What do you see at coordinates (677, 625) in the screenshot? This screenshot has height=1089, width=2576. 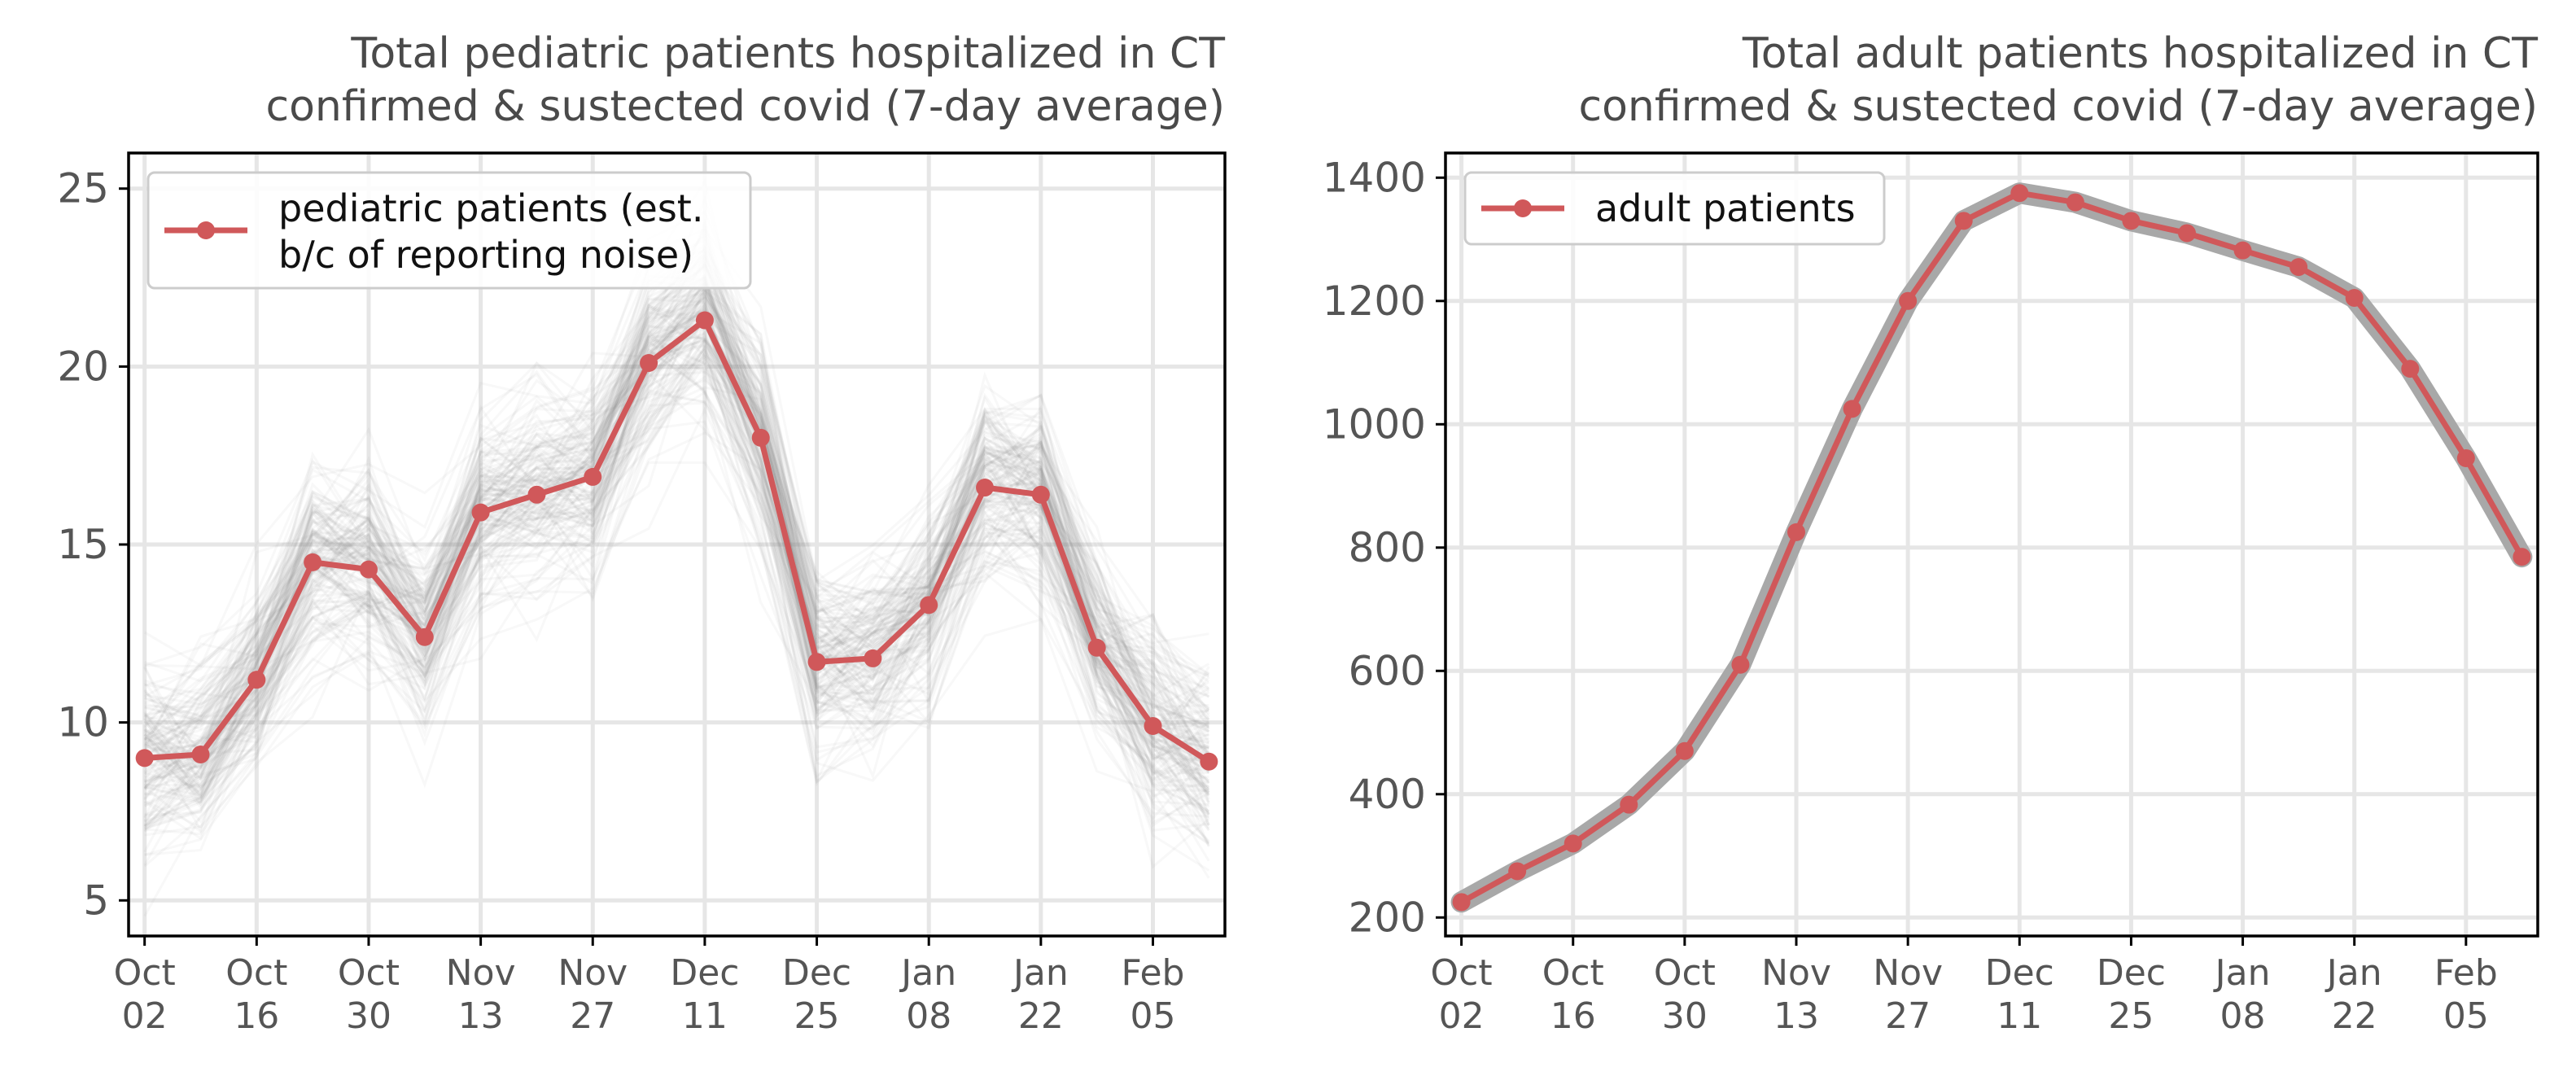 I see `simulated-trace` at bounding box center [677, 625].